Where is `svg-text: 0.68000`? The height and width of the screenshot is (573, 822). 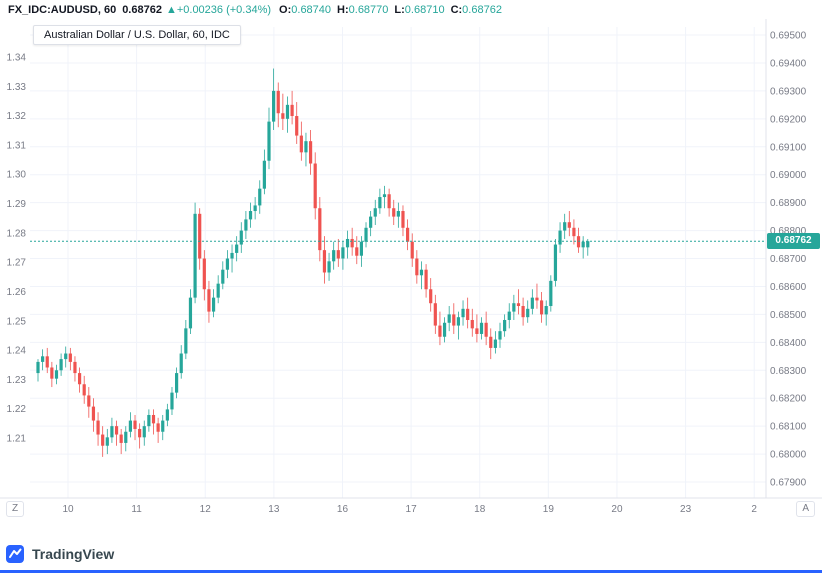 svg-text: 0.68000 is located at coordinates (788, 455).